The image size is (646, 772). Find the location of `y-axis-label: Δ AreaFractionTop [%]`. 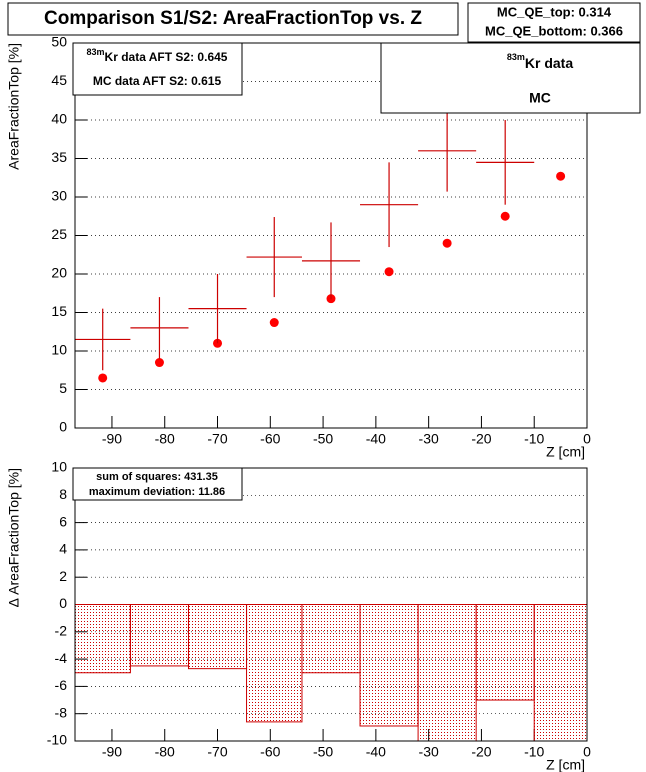

y-axis-label: Δ AreaFractionTop [%] is located at coordinates (14, 537).